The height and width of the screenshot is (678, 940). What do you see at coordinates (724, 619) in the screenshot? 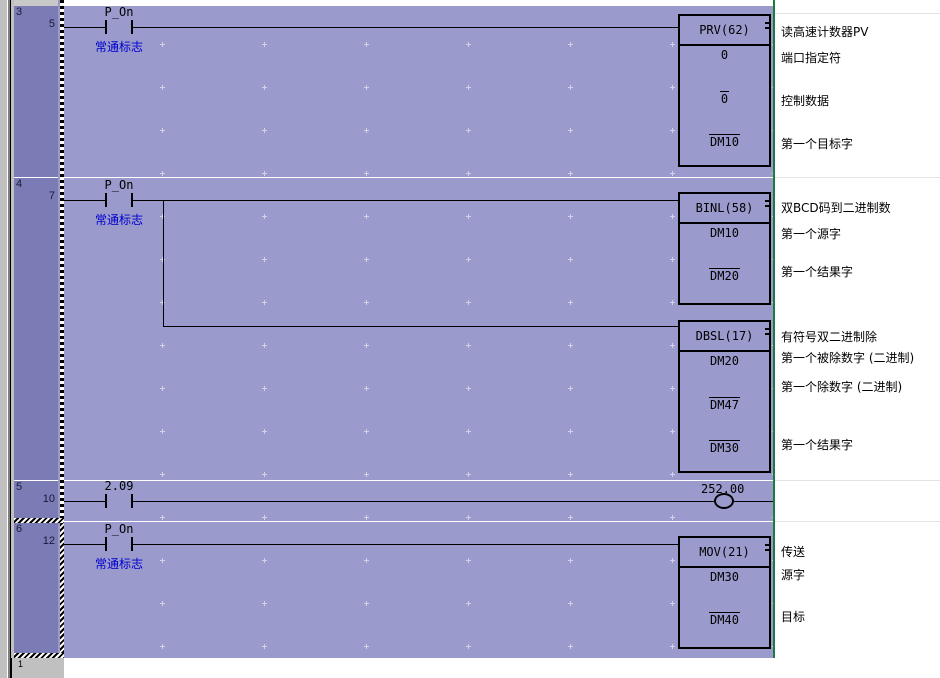
I see `instruction-operand-2: DM40` at bounding box center [724, 619].